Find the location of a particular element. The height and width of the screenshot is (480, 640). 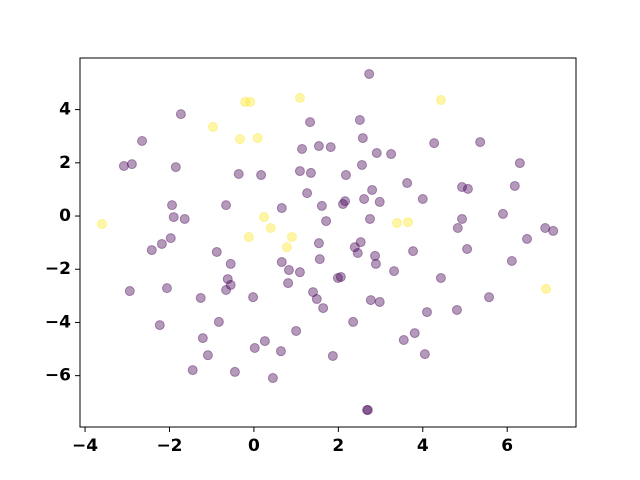

y-tick-label: −6 is located at coordinates (58, 376).